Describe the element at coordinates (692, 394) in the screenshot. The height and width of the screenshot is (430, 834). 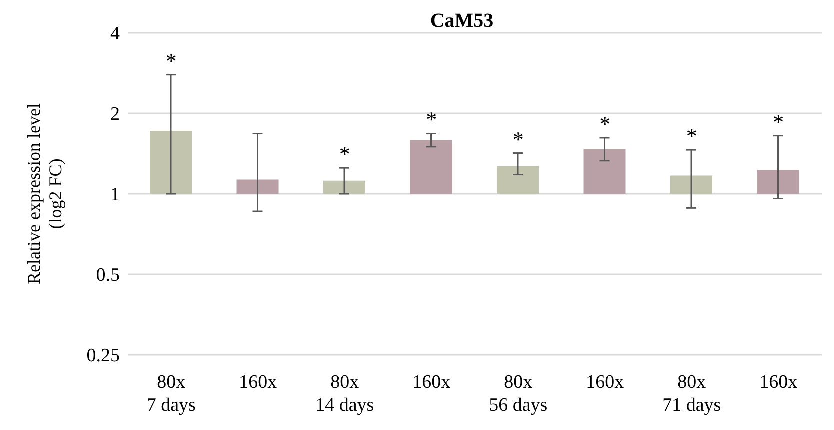
I see `x-tick-label: 80x 71 days` at that location.